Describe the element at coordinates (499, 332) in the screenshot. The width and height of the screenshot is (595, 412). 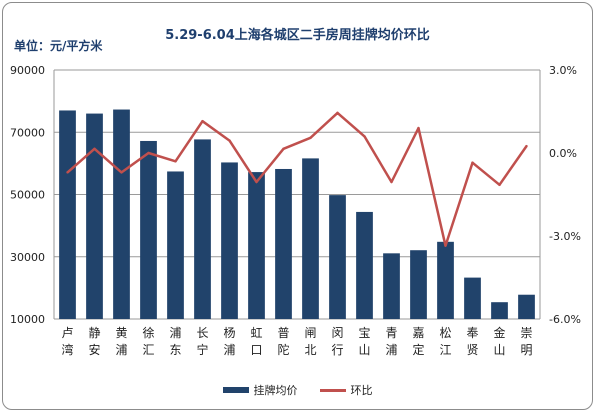
I see `x-tick-label: 金` at that location.